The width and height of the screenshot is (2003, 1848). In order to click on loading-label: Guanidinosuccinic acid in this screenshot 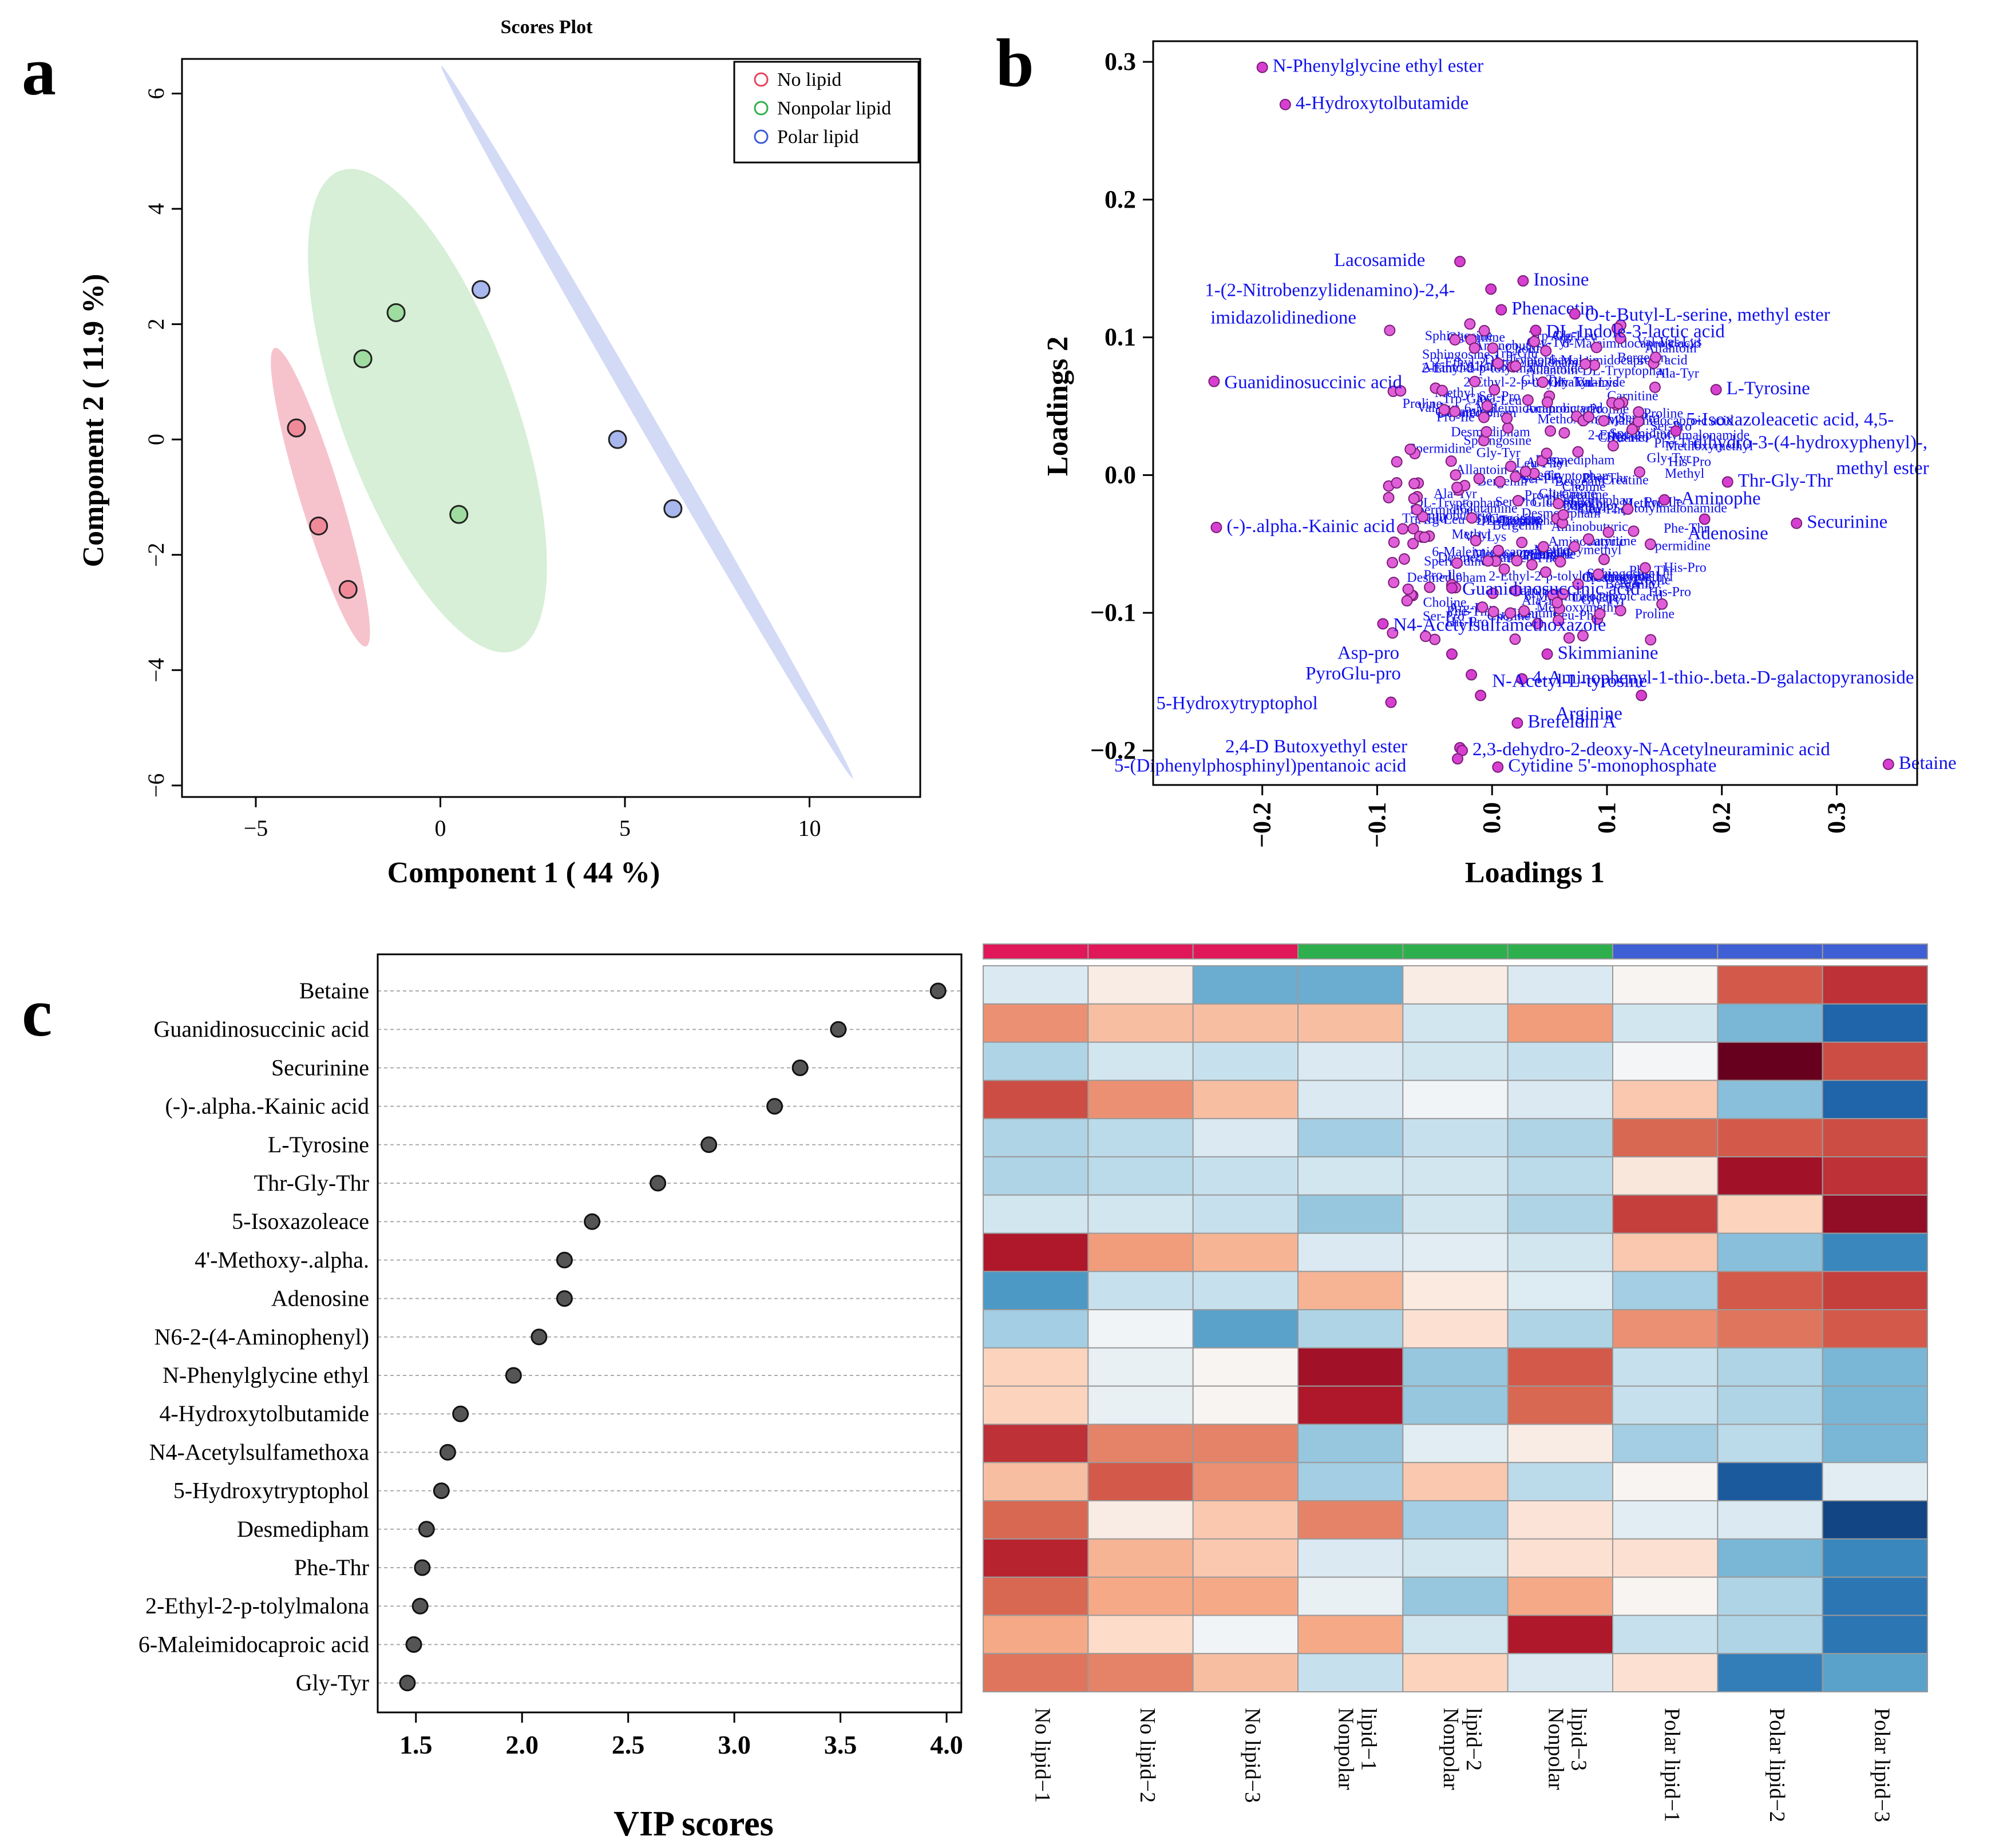, I will do `click(1551, 589)`.